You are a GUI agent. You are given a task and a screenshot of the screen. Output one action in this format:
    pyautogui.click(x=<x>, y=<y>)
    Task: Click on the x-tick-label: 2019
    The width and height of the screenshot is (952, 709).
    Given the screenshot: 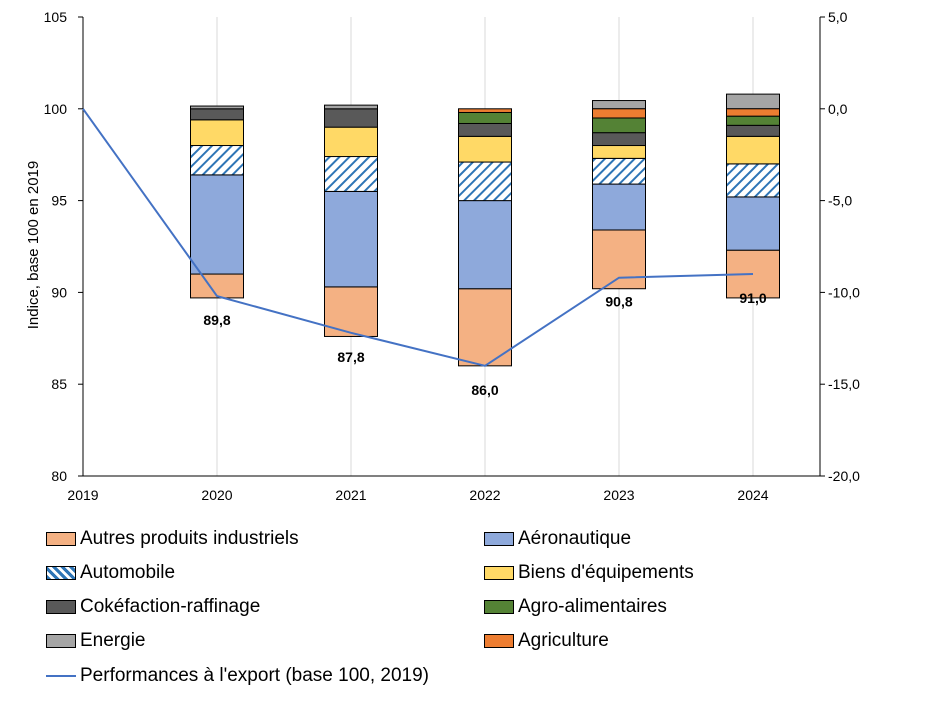 What is the action you would take?
    pyautogui.click(x=82, y=495)
    